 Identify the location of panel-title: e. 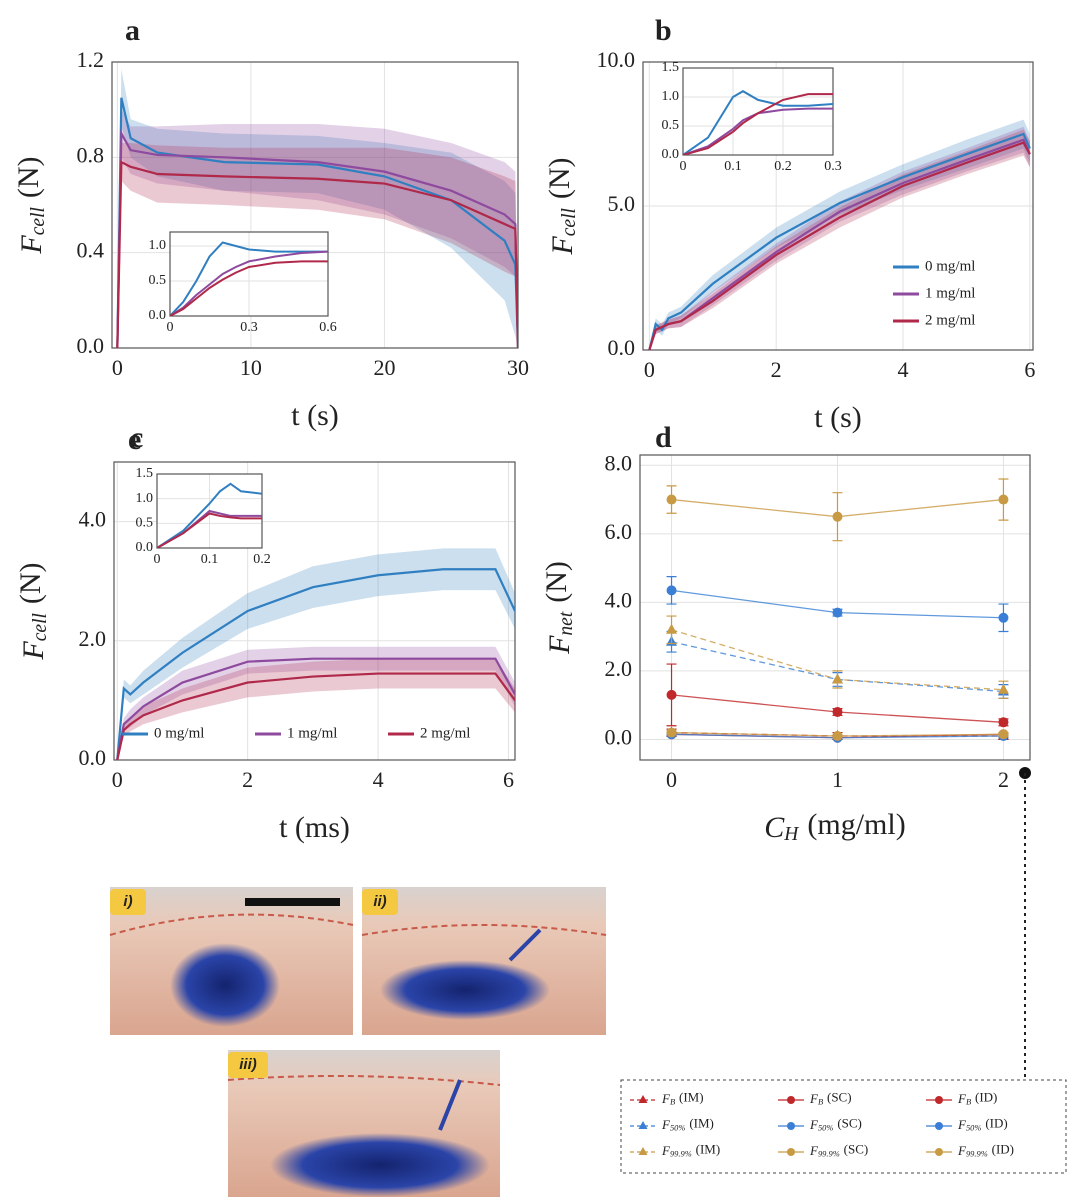
(134, 439).